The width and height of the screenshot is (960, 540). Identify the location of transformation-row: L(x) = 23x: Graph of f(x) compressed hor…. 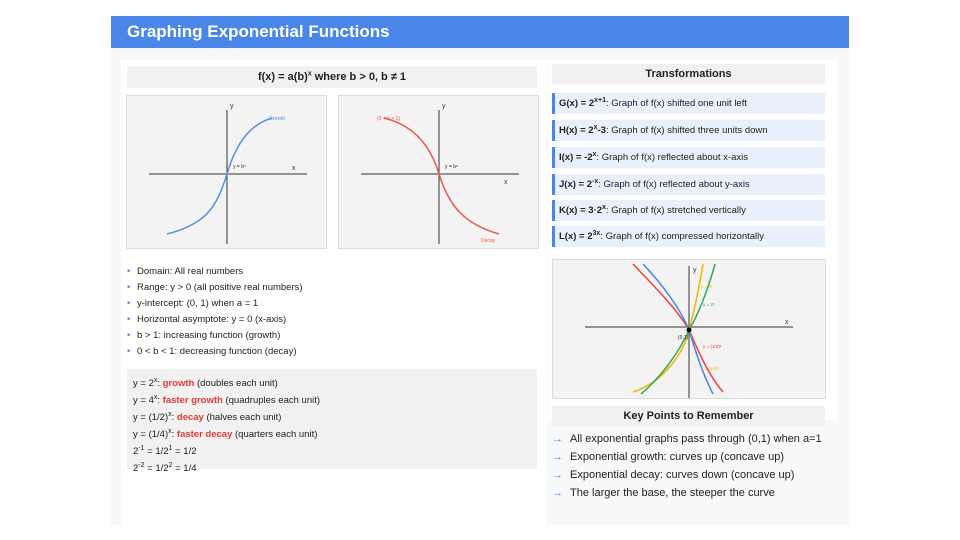
(688, 236).